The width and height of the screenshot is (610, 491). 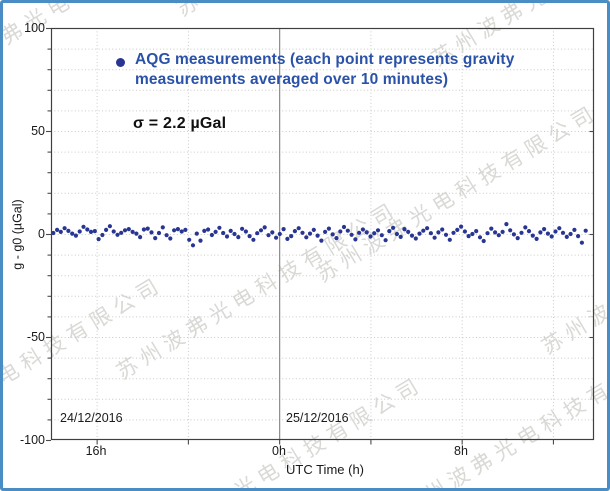 I want to click on legend-marker-dot, so click(x=120, y=62).